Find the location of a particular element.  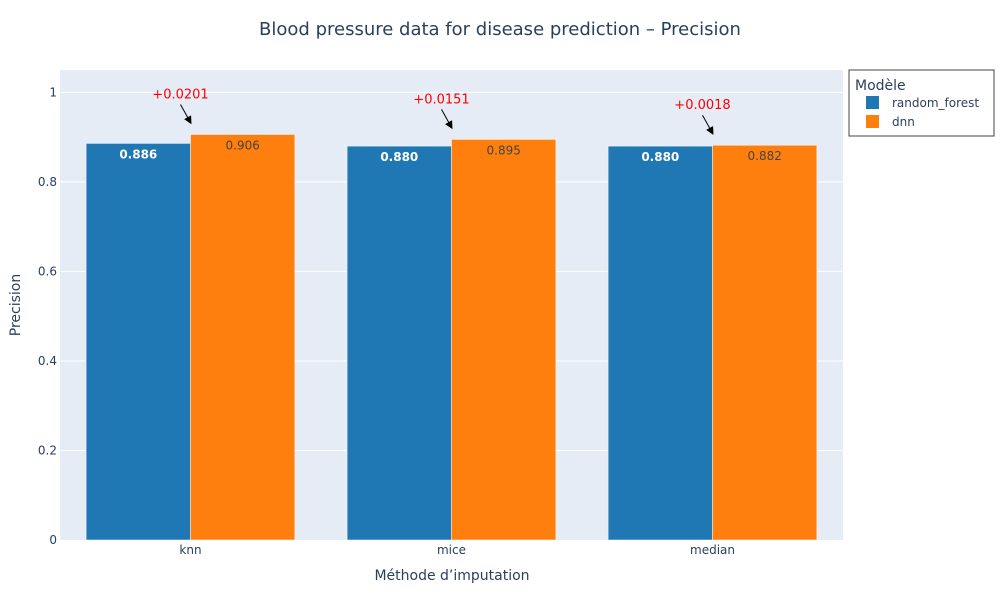

y-tick-label: 0 is located at coordinates (53, 540).